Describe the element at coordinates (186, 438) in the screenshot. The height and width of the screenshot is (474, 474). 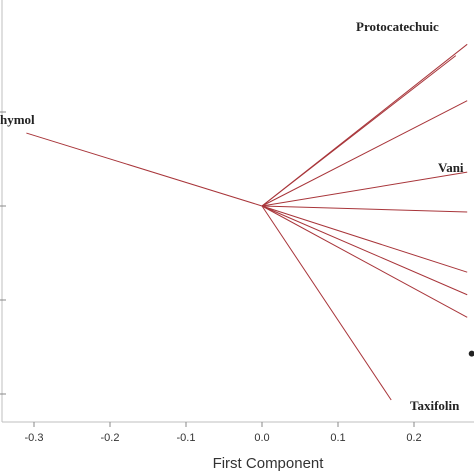
I see `x-tick-label: -0.1` at that location.